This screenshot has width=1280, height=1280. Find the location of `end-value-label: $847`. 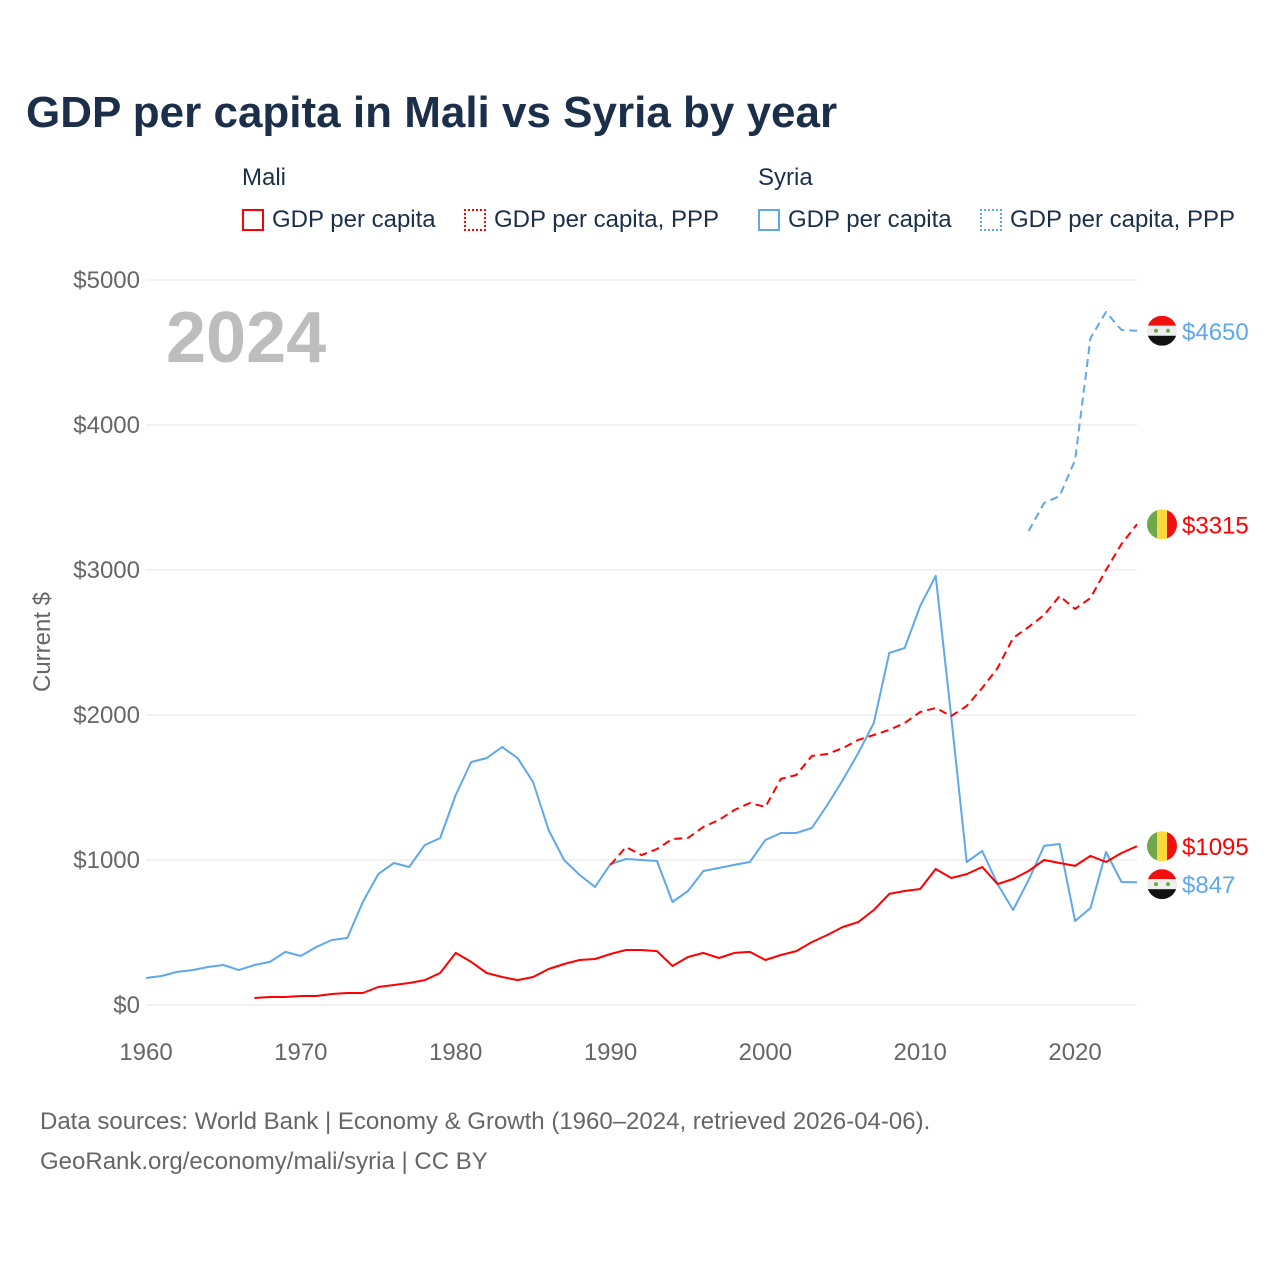

end-value-label: $847 is located at coordinates (1208, 885).